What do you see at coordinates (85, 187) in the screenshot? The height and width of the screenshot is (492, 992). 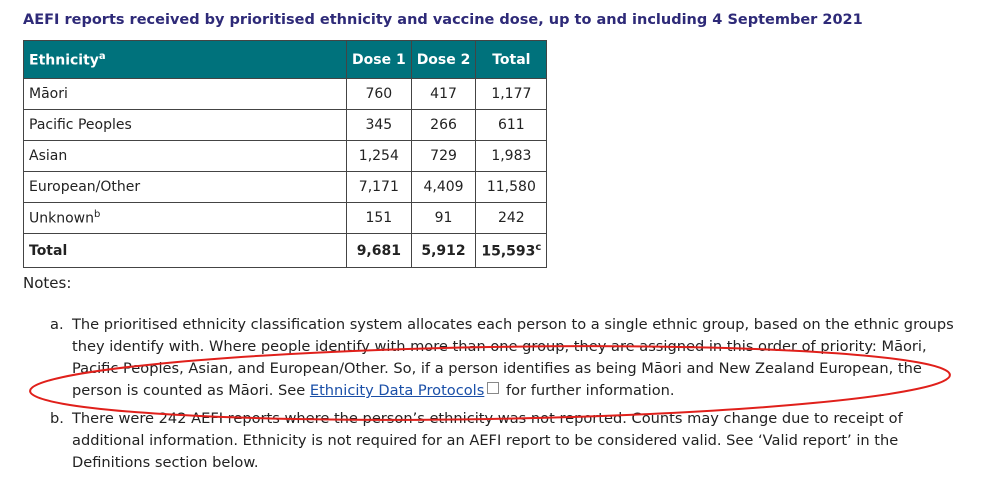 I see `cell-text: European/Other` at bounding box center [85, 187].